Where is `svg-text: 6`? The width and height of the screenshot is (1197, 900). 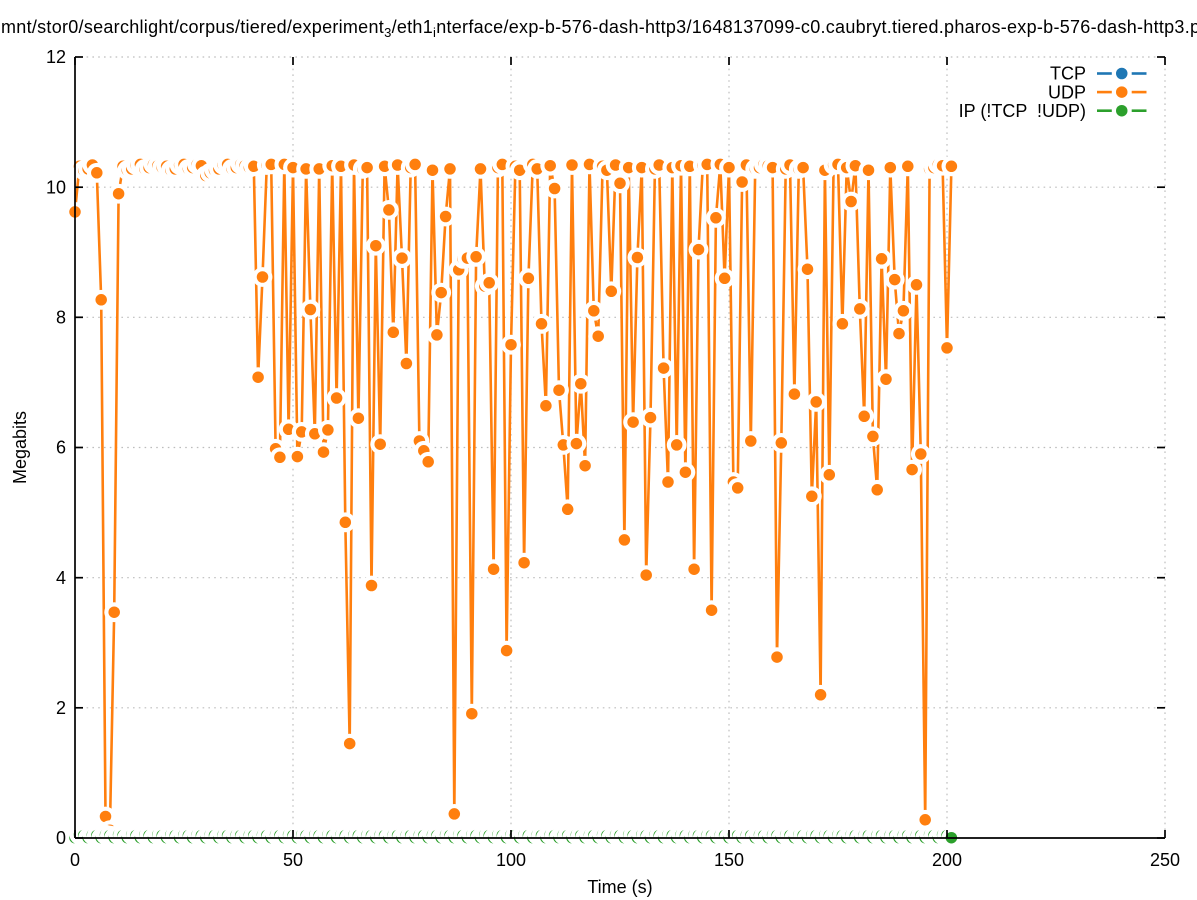
svg-text: 6 is located at coordinates (61, 448).